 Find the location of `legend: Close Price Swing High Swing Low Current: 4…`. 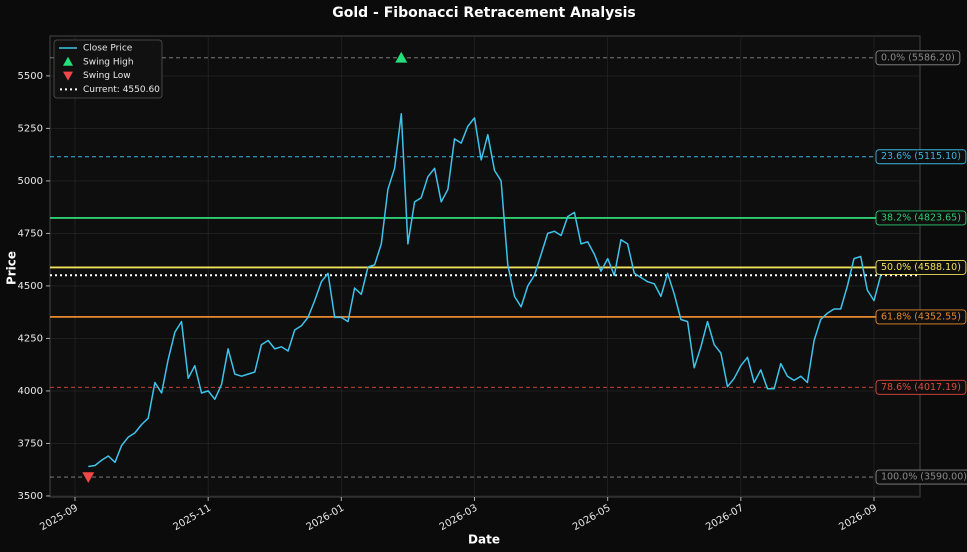

legend: Close Price Swing High Swing Low Current: 4… is located at coordinates (108, 69).